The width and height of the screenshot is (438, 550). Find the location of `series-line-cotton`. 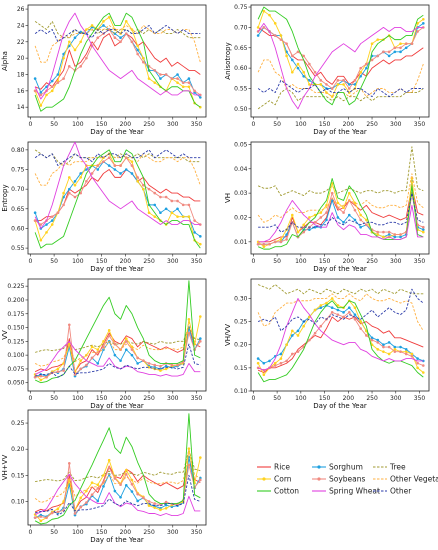

series-line-cotton is located at coordinates (117, 199).